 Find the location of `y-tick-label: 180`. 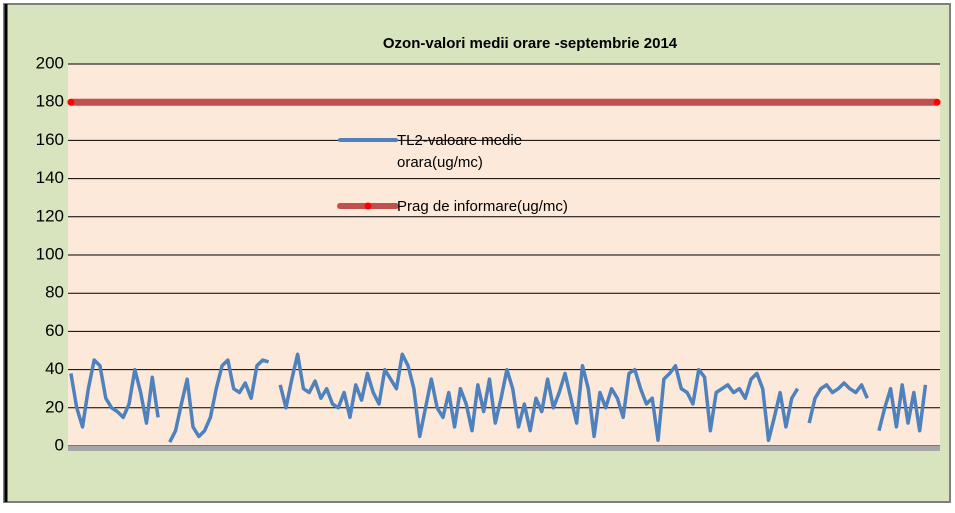

y-tick-label: 180 is located at coordinates (50, 101).